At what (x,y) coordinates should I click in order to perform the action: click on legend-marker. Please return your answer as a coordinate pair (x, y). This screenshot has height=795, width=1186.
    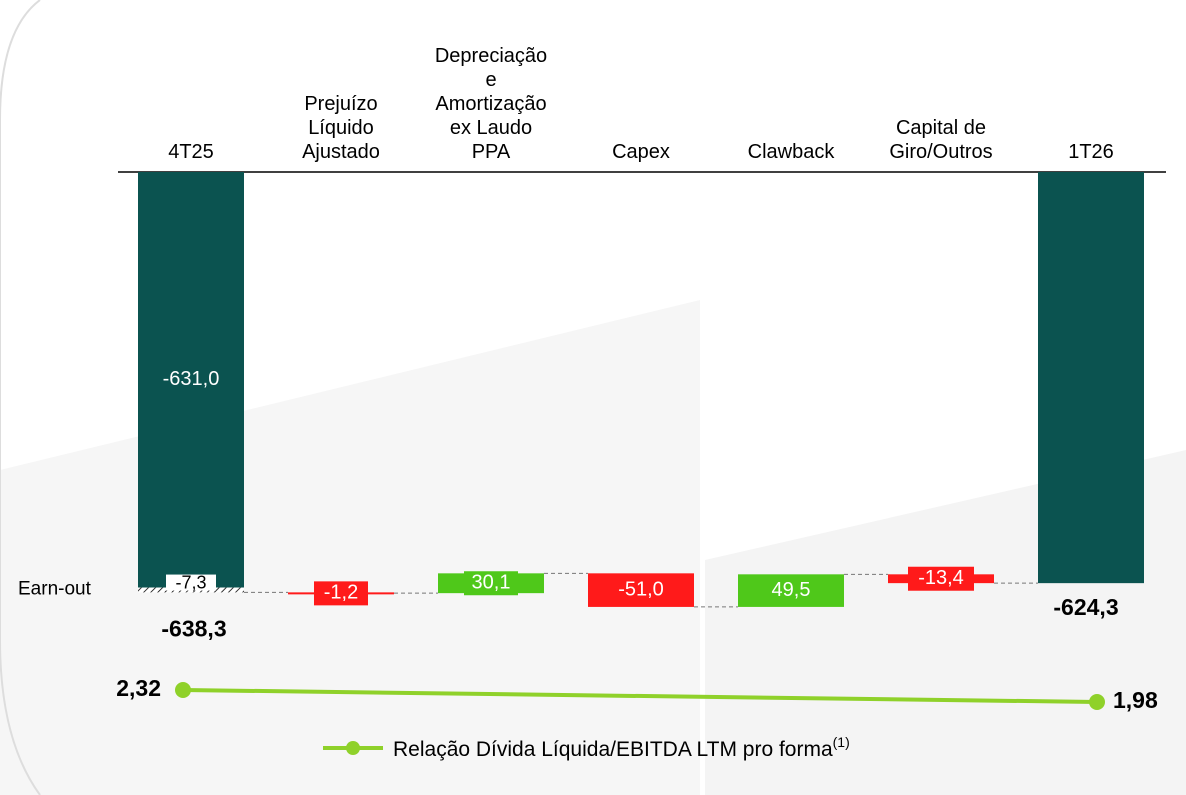
    Looking at the image, I should click on (353, 748).